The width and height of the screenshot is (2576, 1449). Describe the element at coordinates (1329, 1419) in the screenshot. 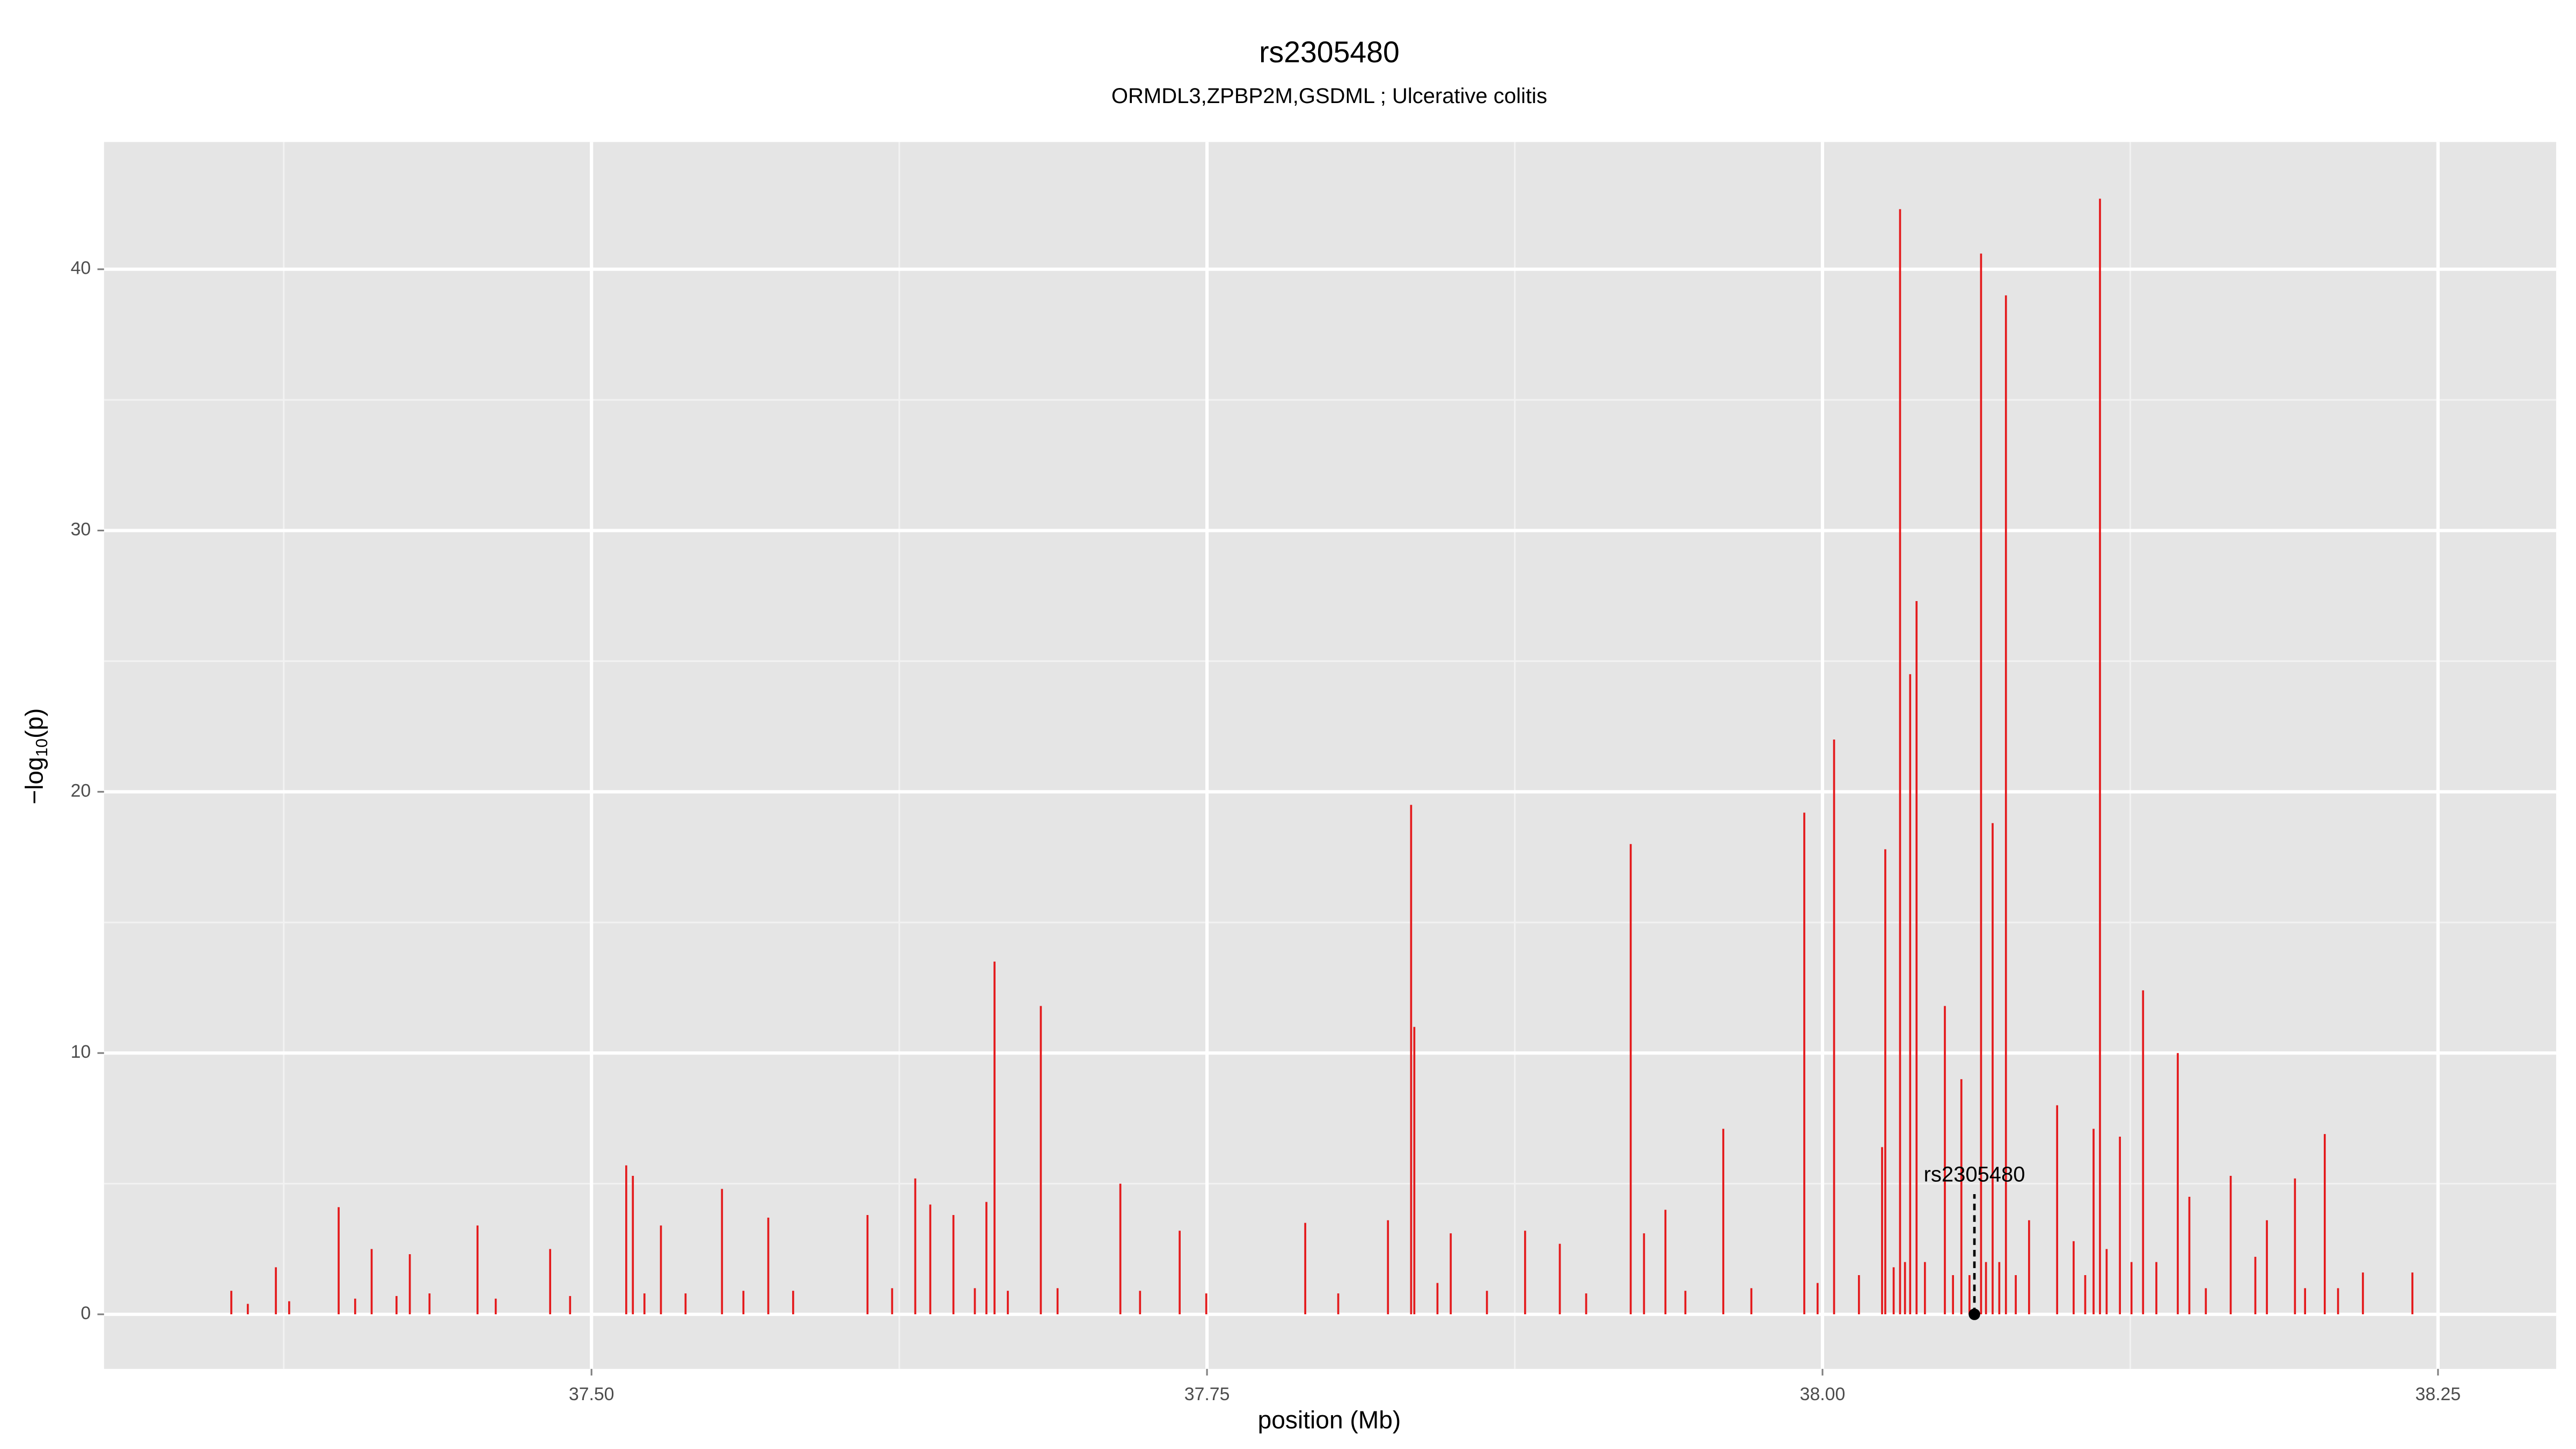

I see `x-axis-label: position (Mb)` at that location.